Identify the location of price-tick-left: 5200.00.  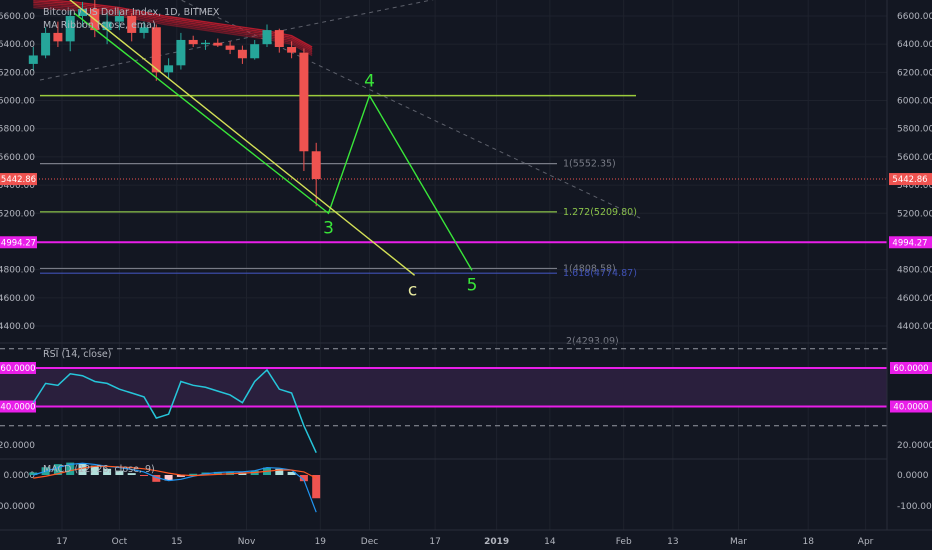
(17, 214).